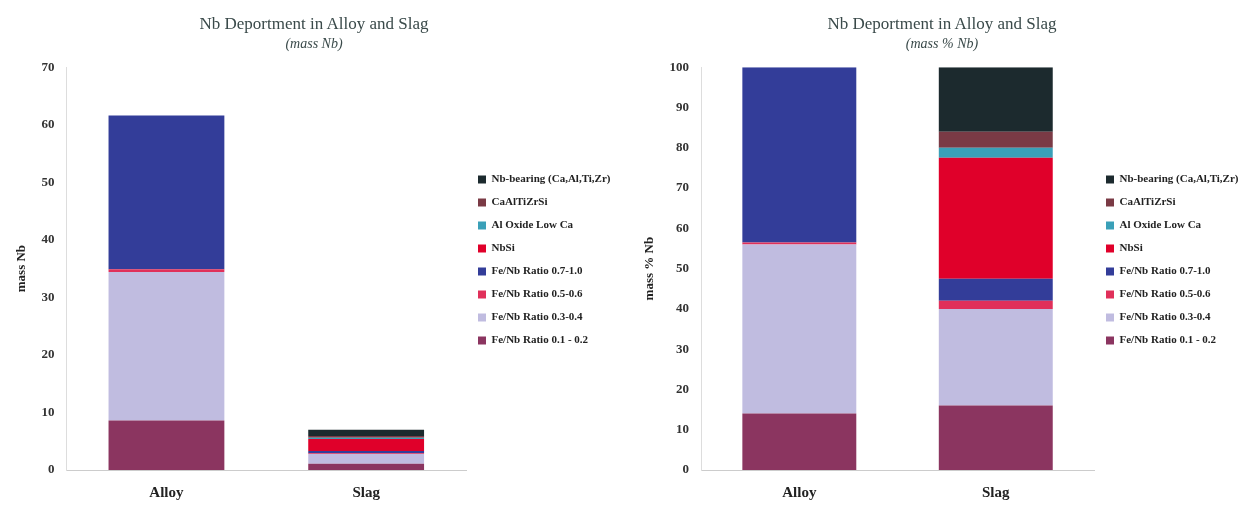  What do you see at coordinates (314, 44) in the screenshot?
I see `chart-subtitle: (mass Nb)` at bounding box center [314, 44].